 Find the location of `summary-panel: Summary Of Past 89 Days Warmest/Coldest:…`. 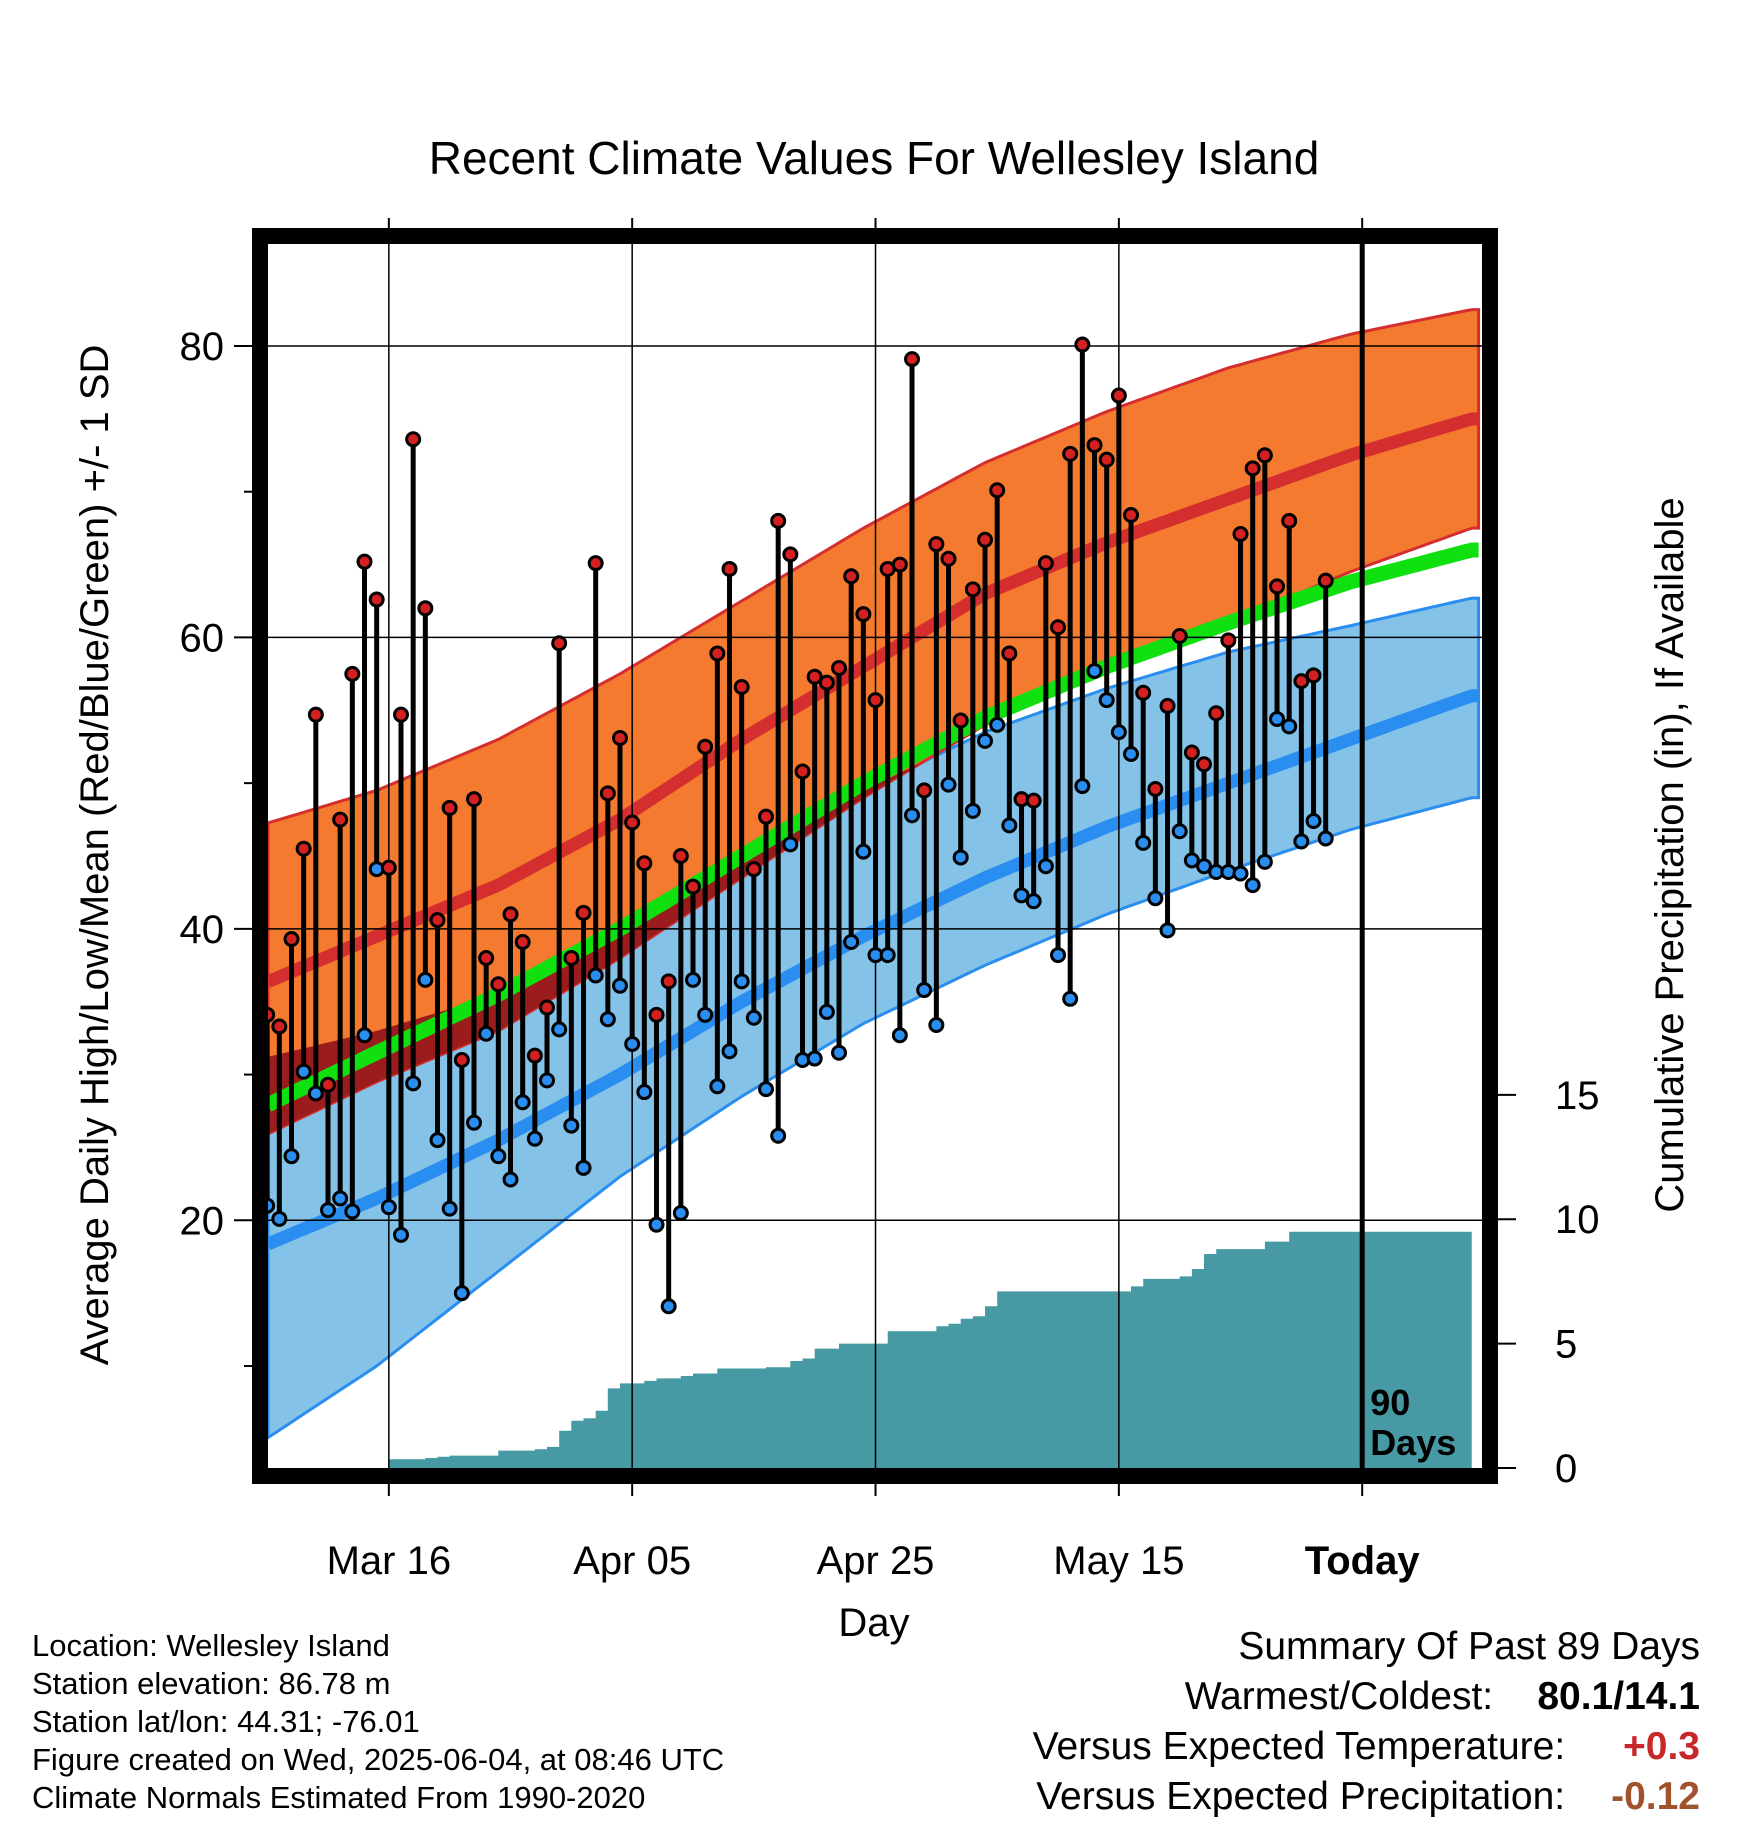

summary-panel: Summary Of Past 89 Days Warmest/Coldest:… is located at coordinates (1366, 1722).